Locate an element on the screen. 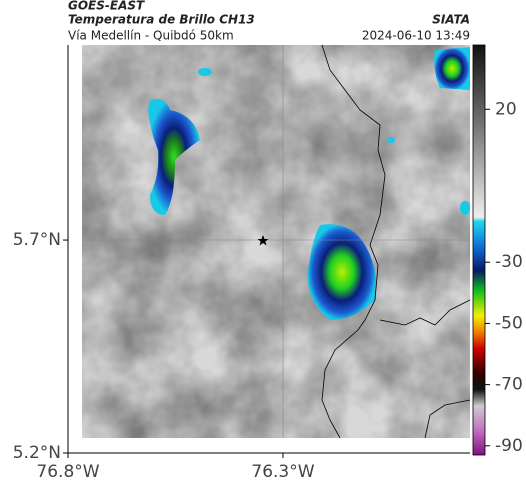 This screenshot has width=526, height=491. colorbar-tick-label: -30 is located at coordinates (509, 262).